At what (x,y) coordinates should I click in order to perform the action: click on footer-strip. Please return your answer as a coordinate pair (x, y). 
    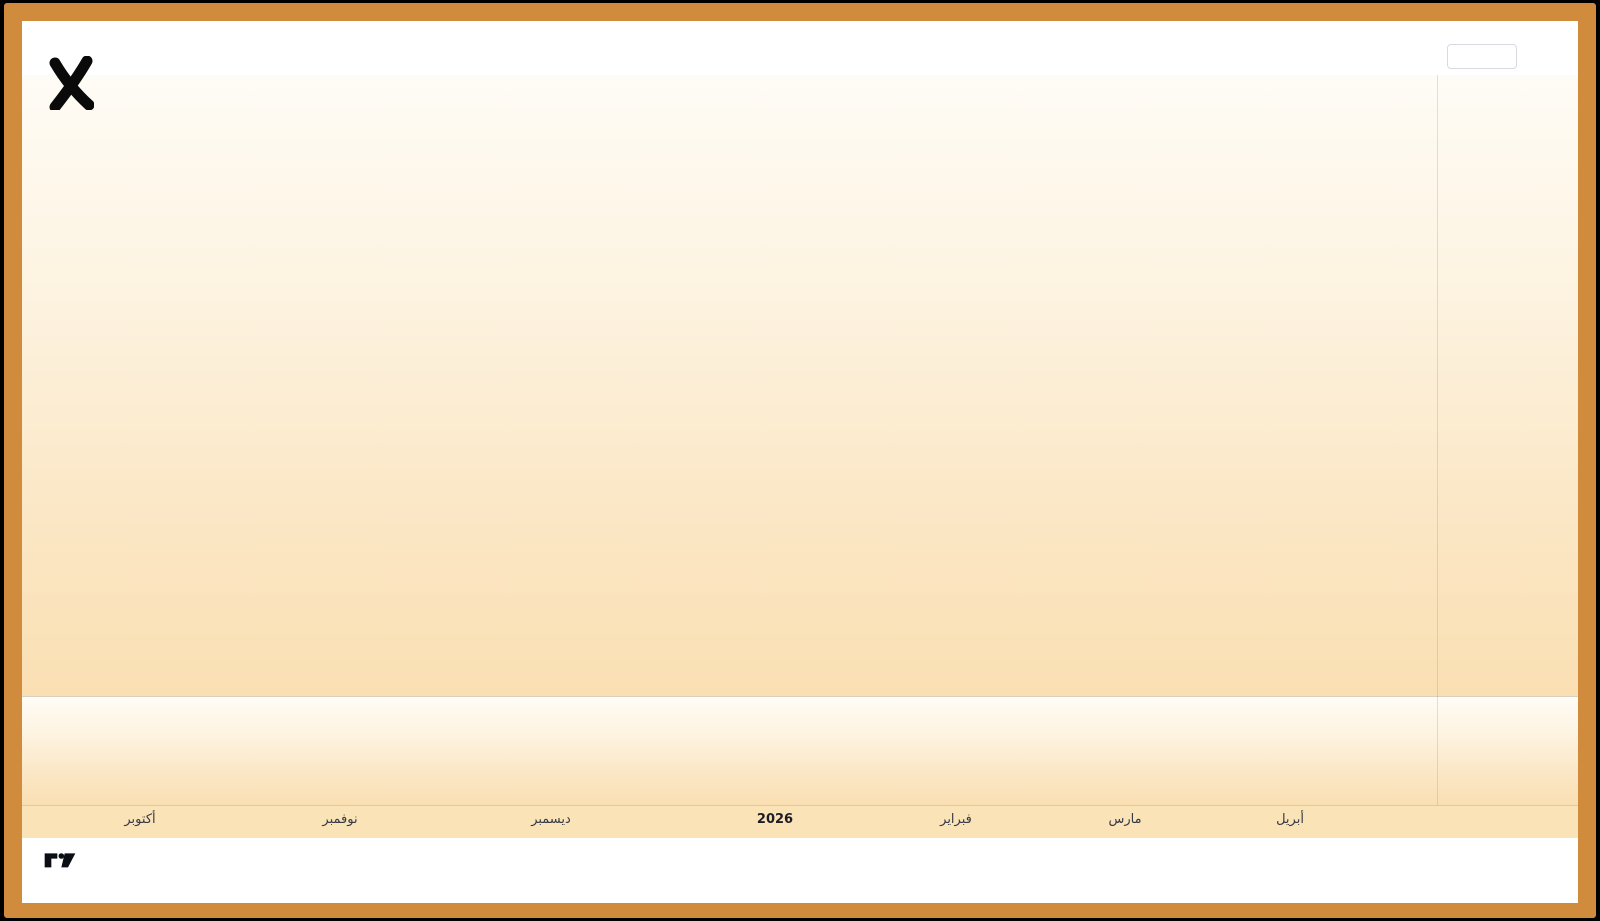
    Looking at the image, I should click on (800, 870).